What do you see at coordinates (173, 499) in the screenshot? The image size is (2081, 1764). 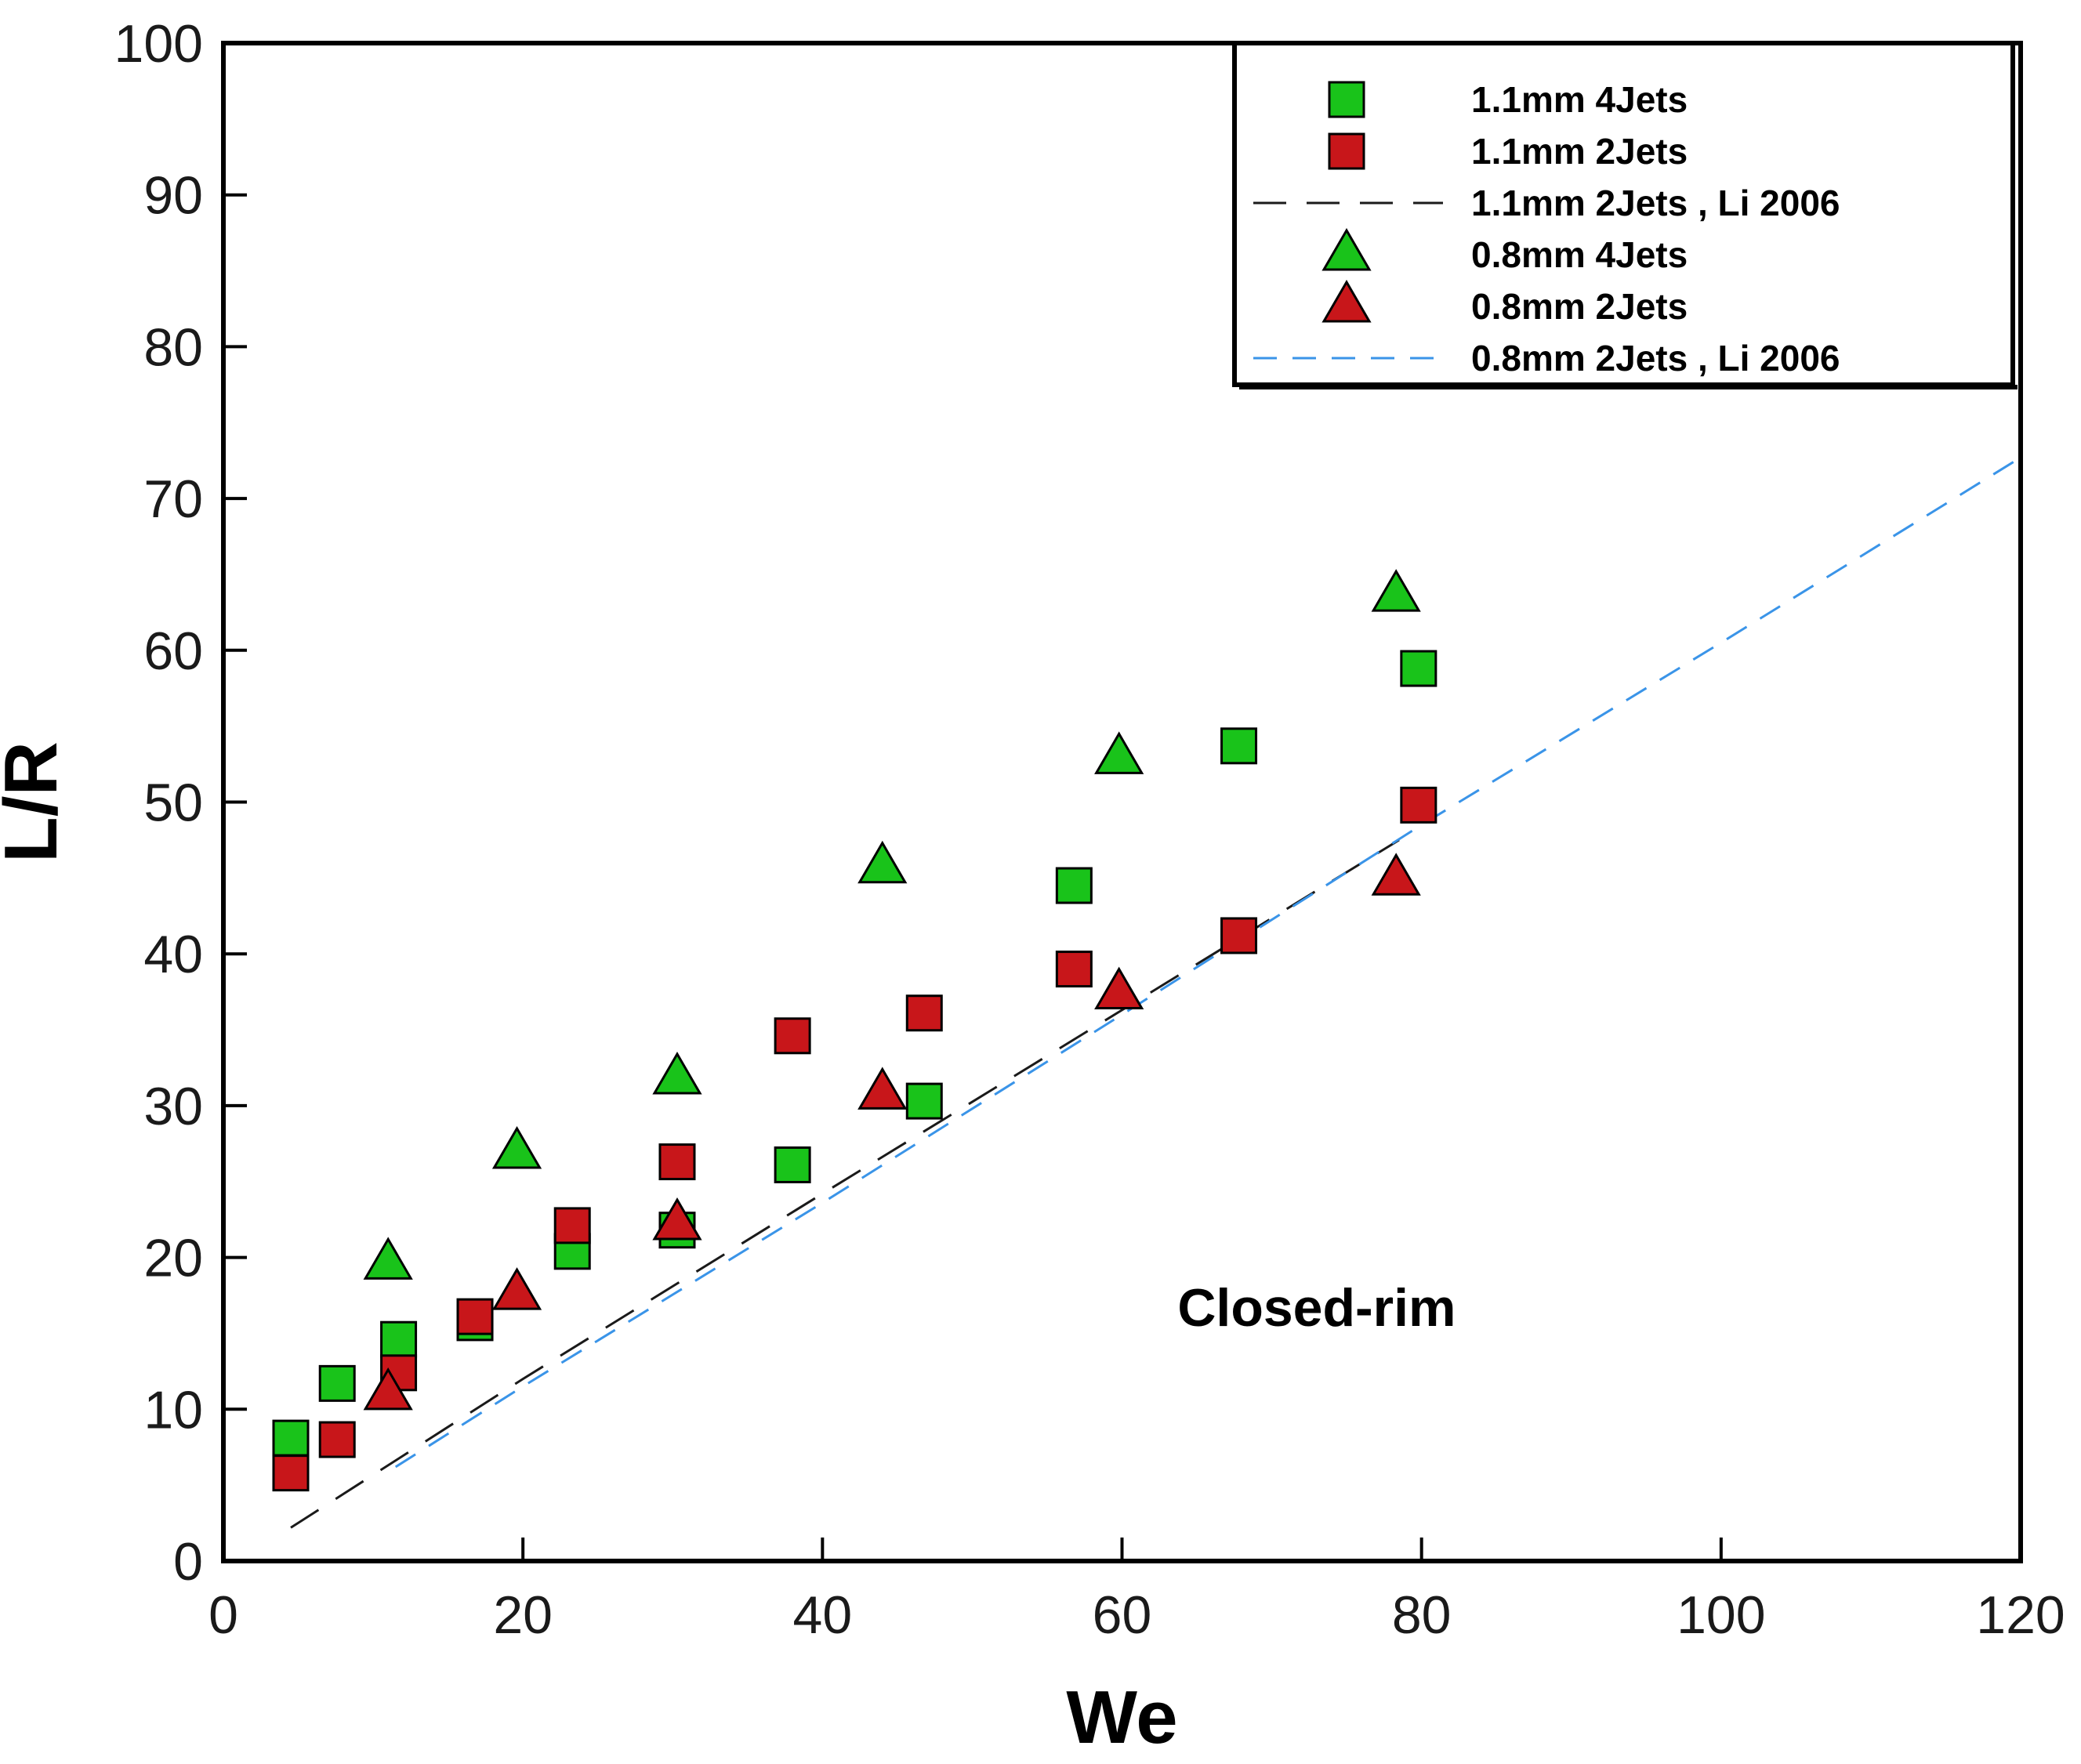 I see `y-tick-label-70: 70` at bounding box center [173, 499].